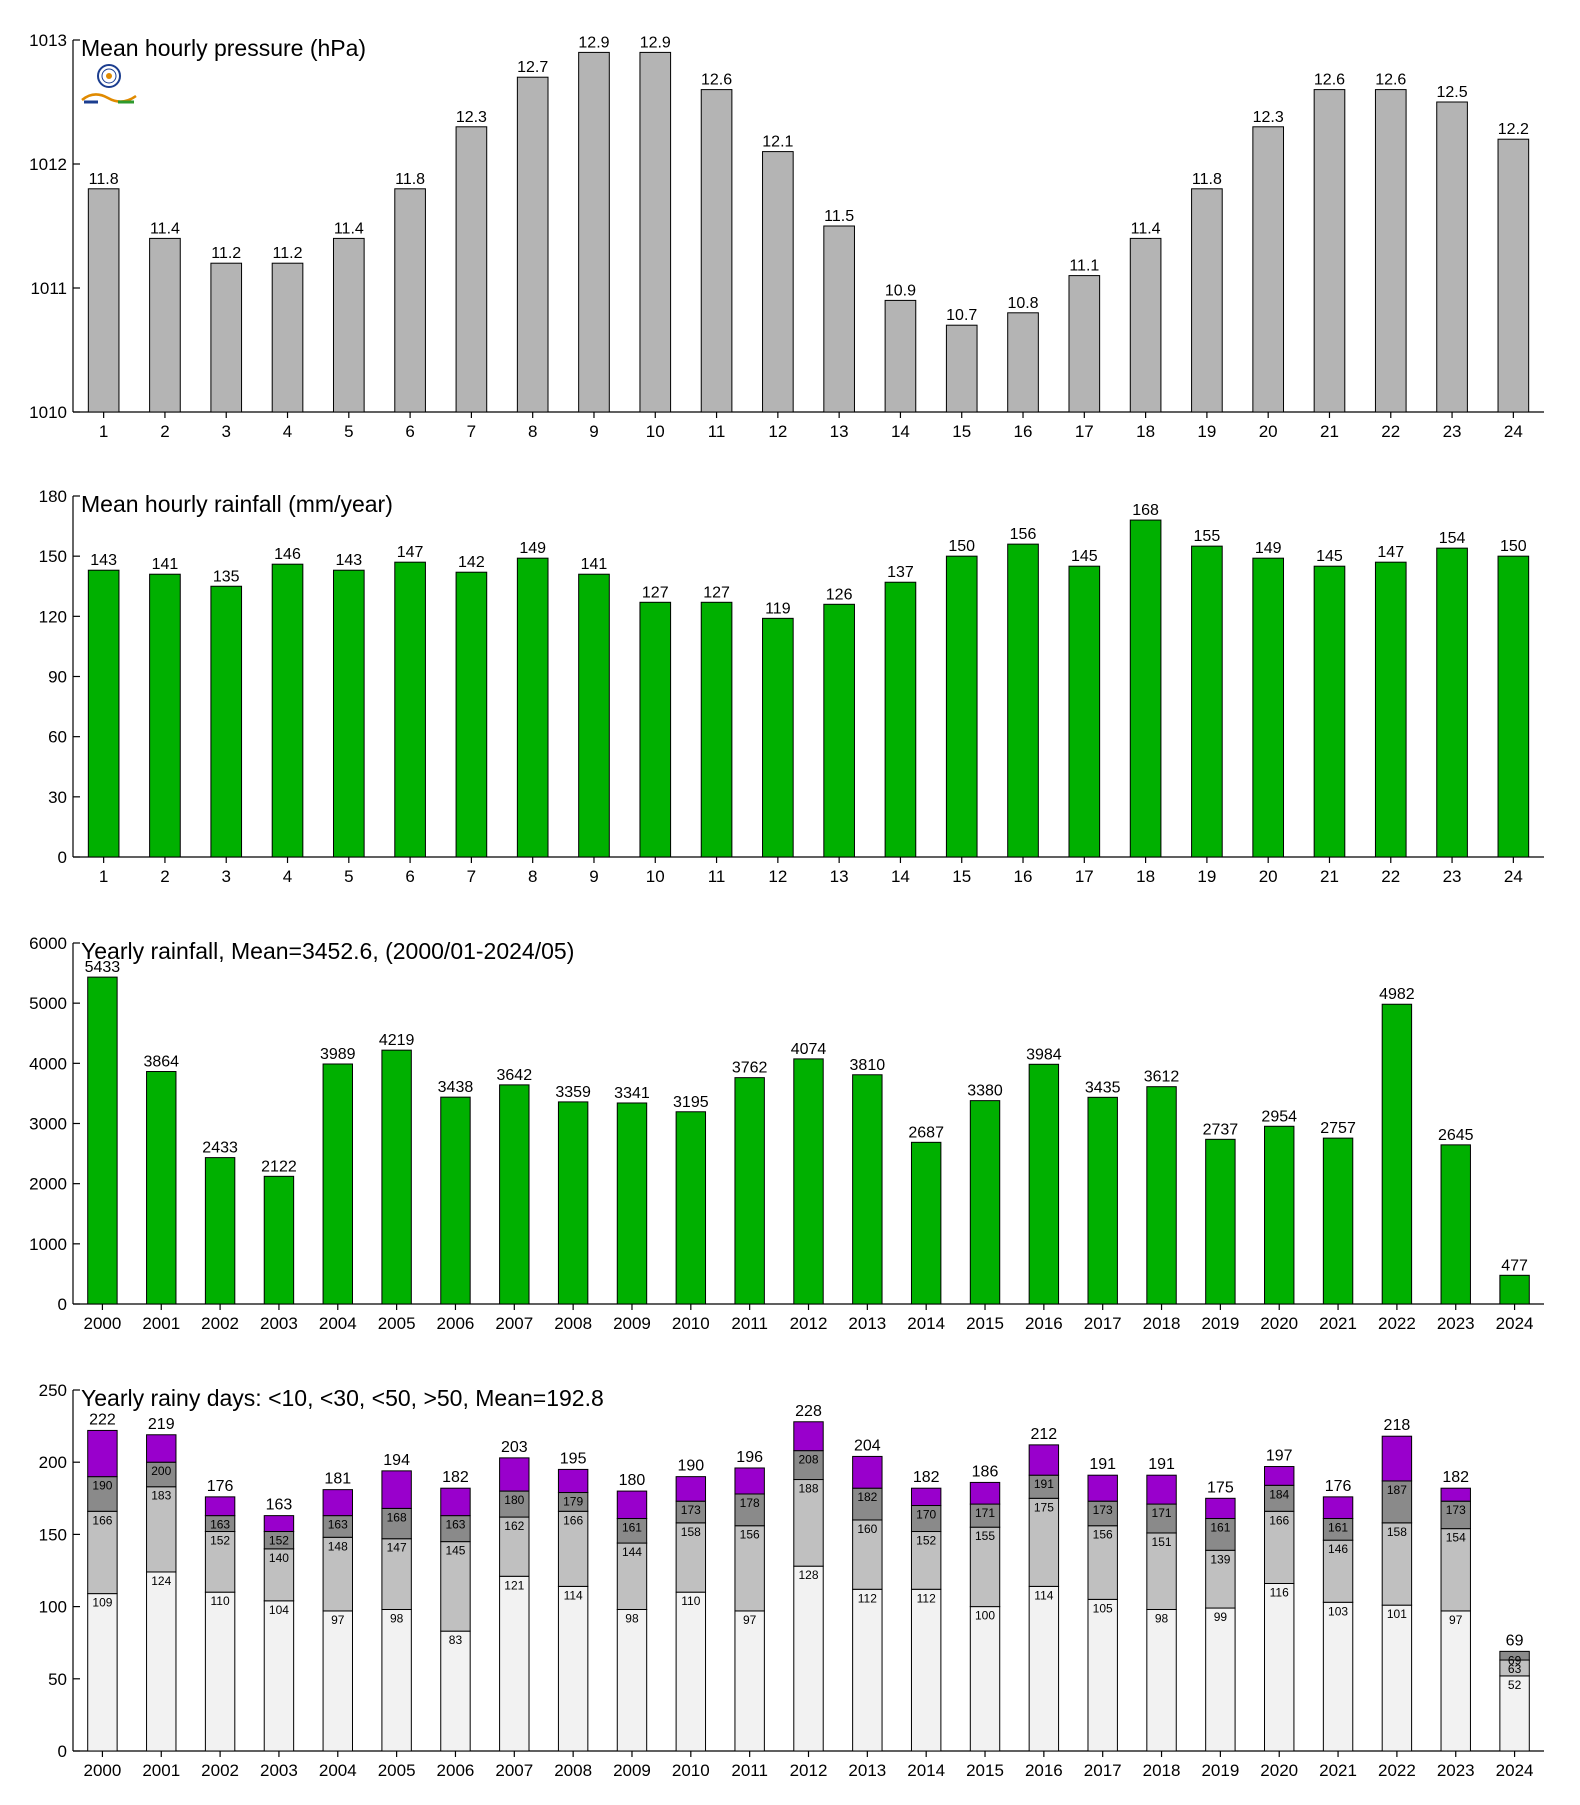  I want to click on bar-total-label: 163, so click(279, 1505).